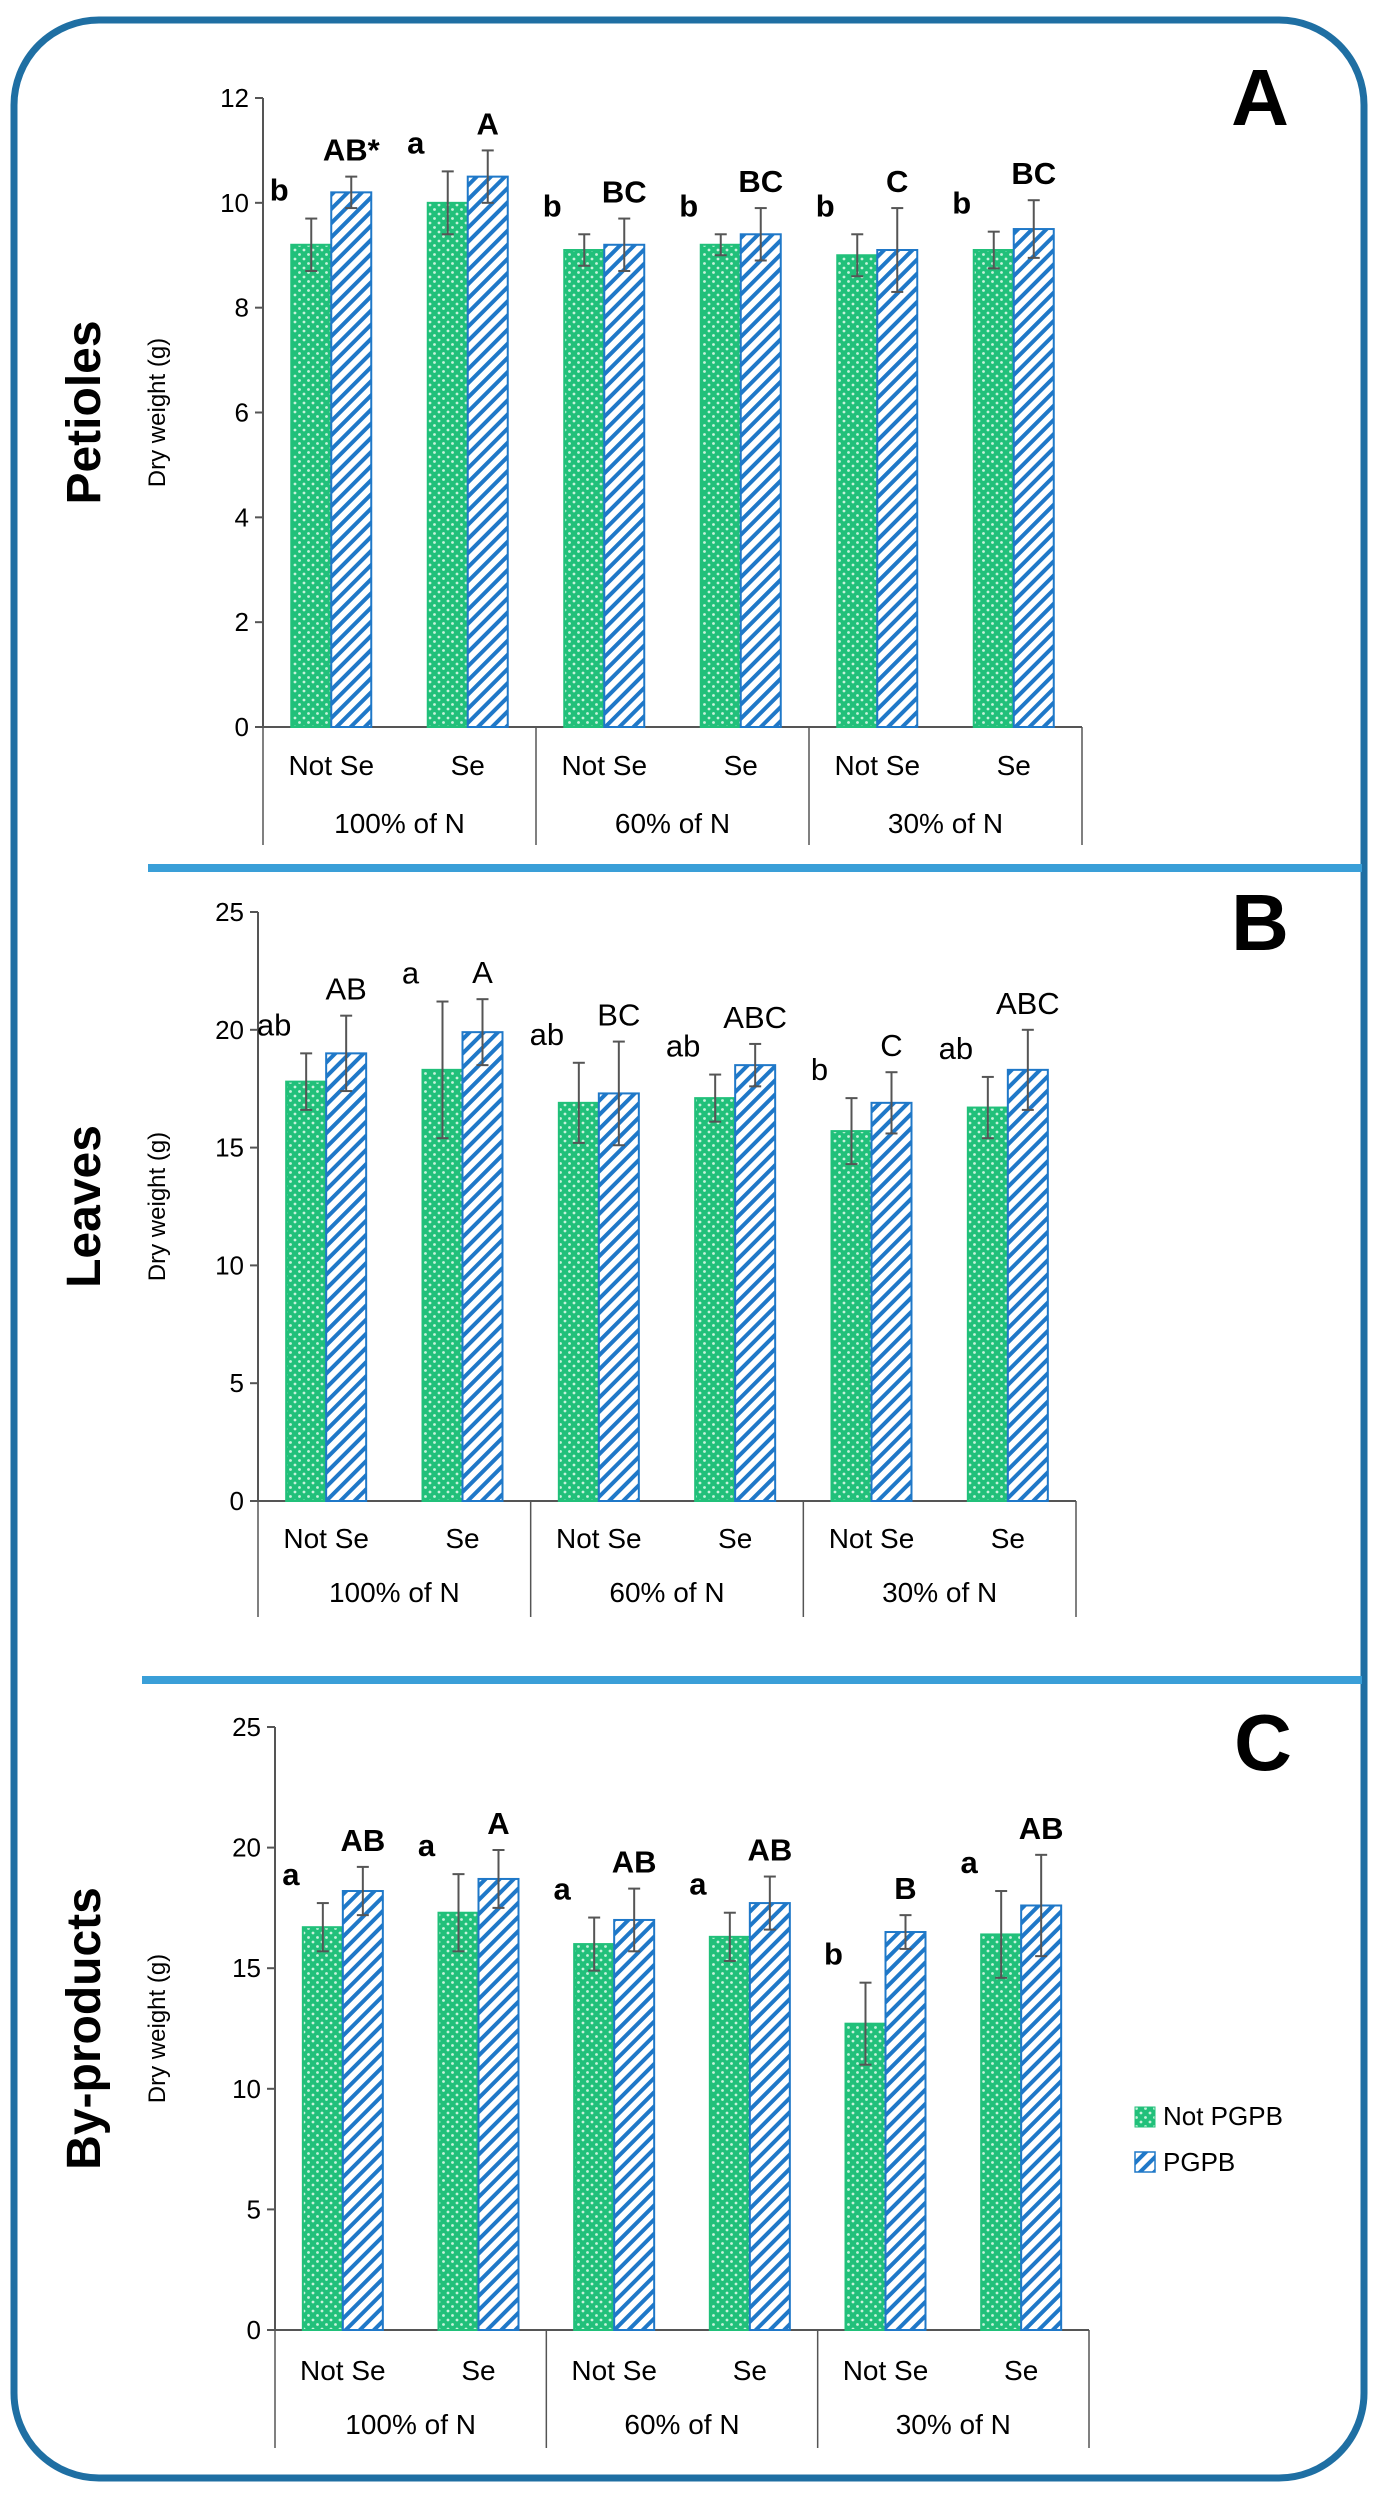 The width and height of the screenshot is (1394, 2498). Describe the element at coordinates (229, 1265) in the screenshot. I see `y-tick-label: 10` at that location.